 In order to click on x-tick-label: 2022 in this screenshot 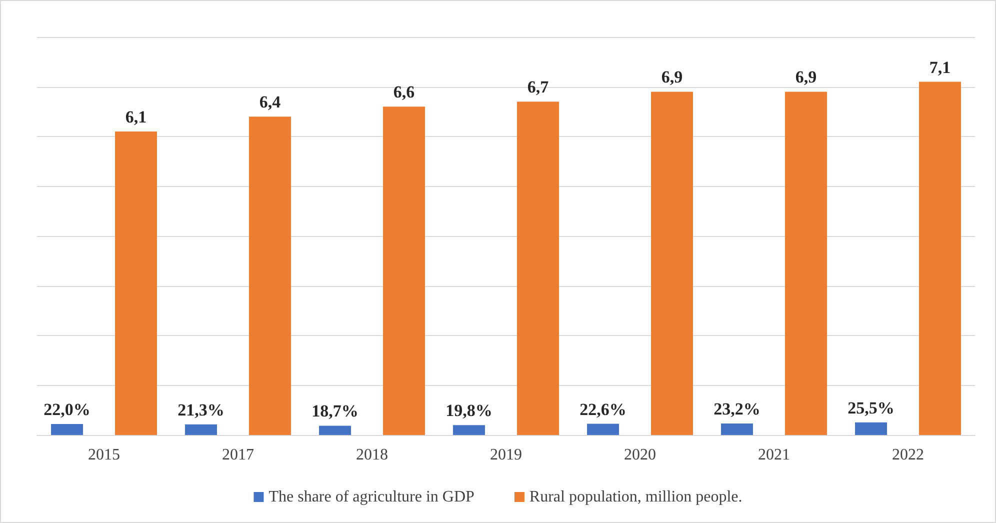, I will do `click(908, 455)`.